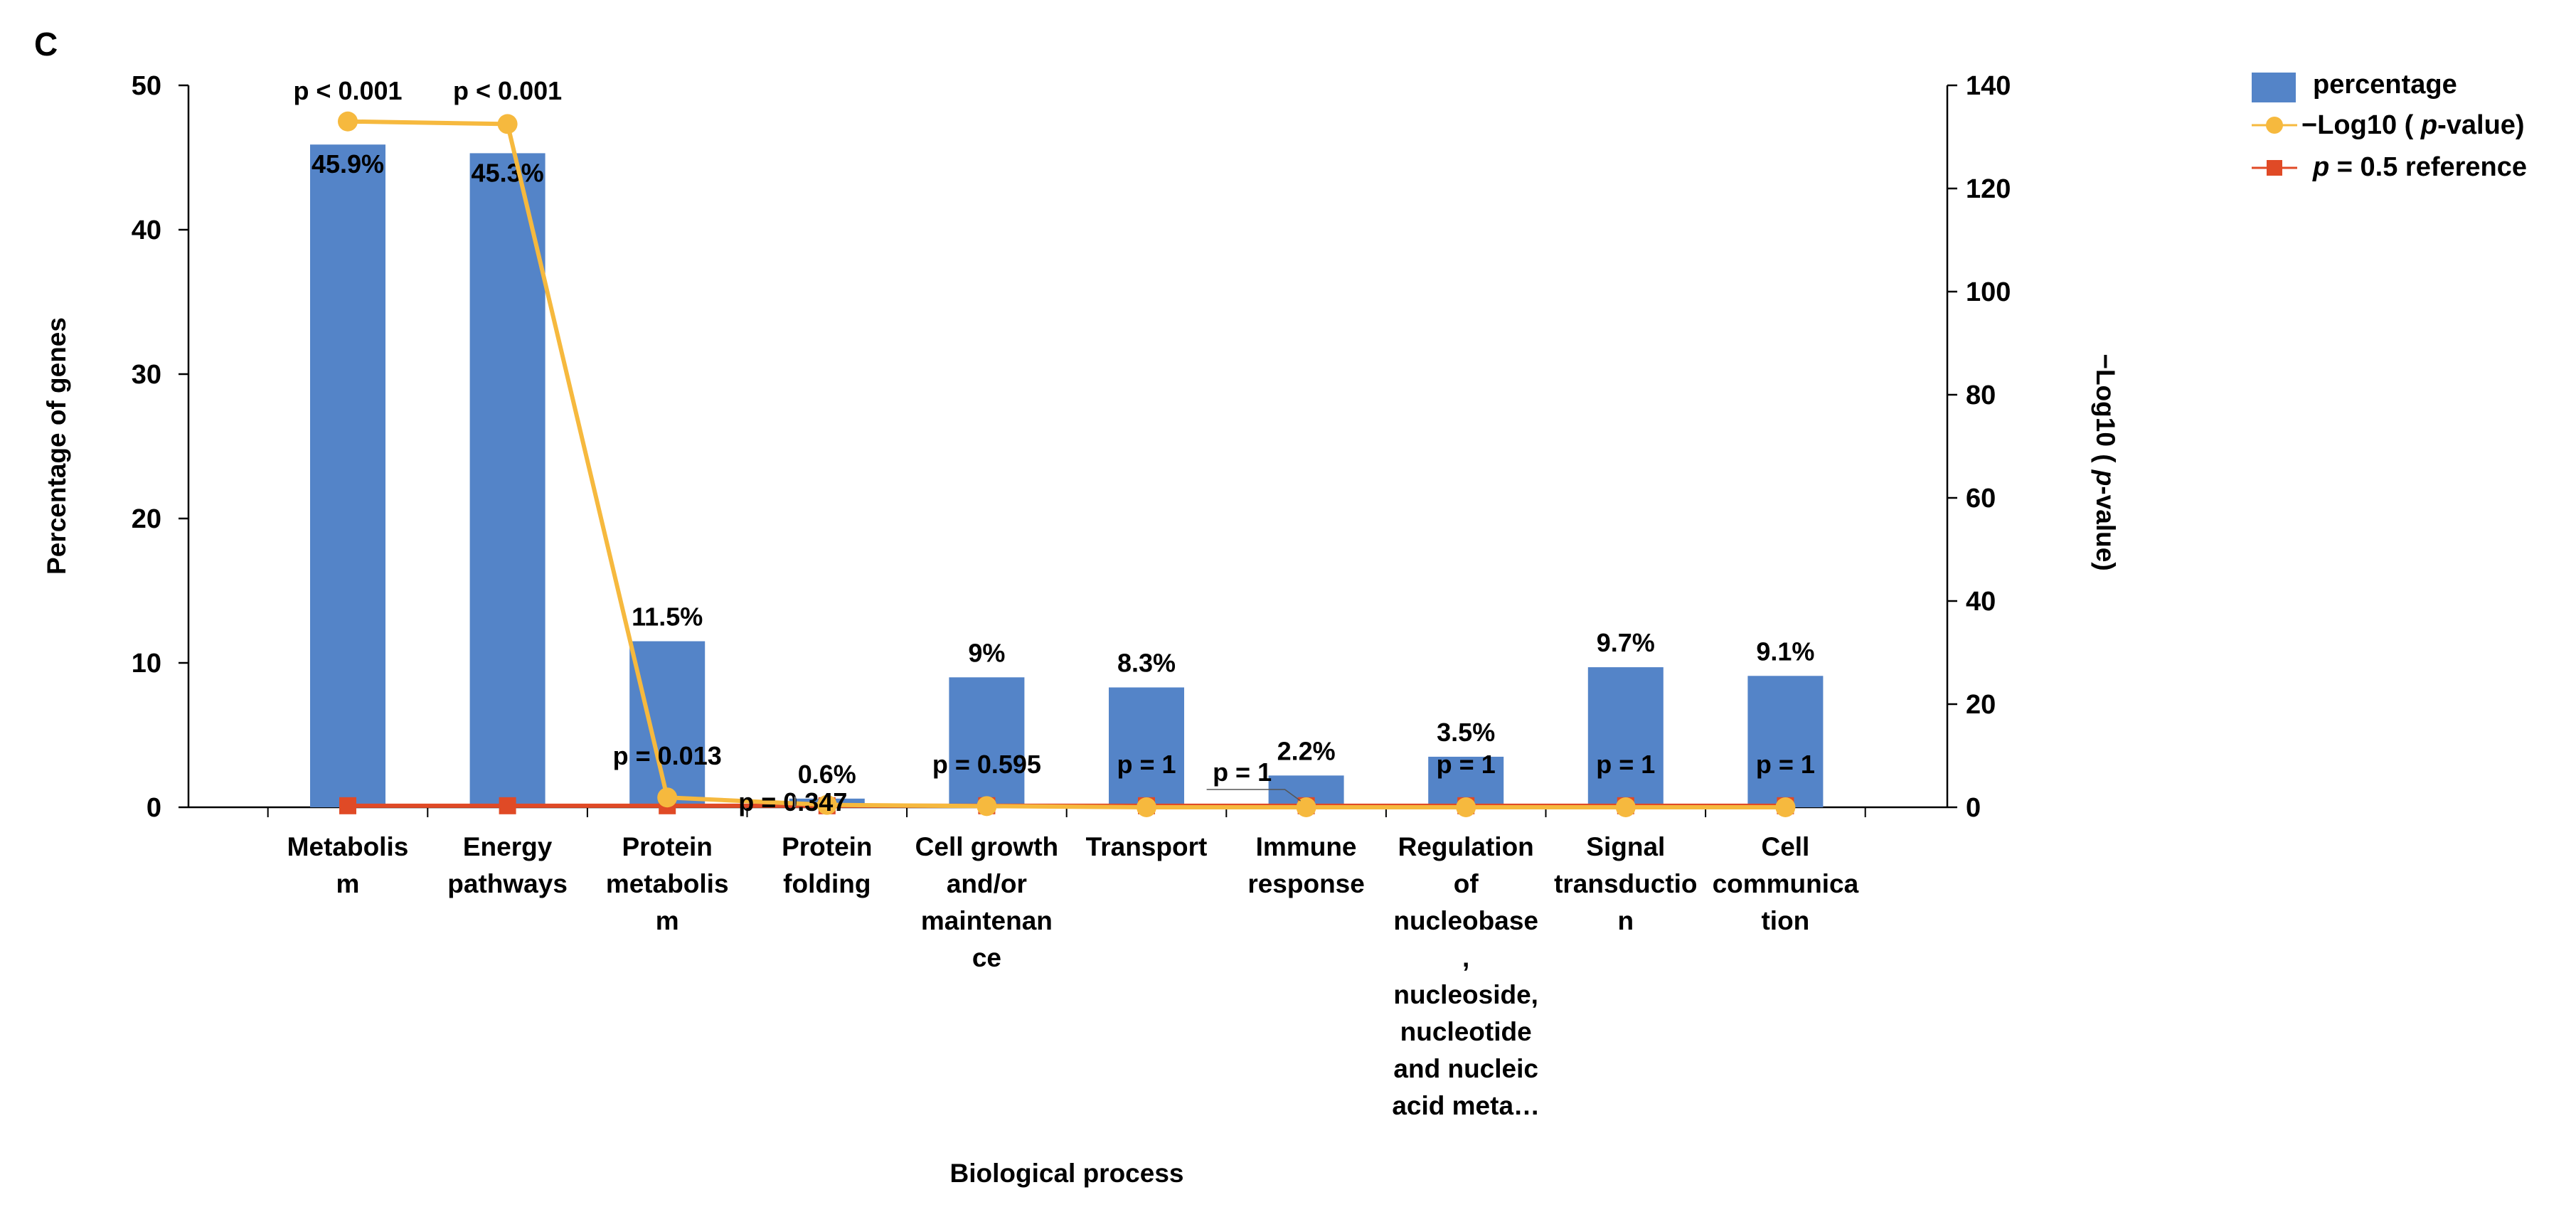 The width and height of the screenshot is (2576, 1207). Describe the element at coordinates (146, 664) in the screenshot. I see `left-tick-label: 10` at that location.